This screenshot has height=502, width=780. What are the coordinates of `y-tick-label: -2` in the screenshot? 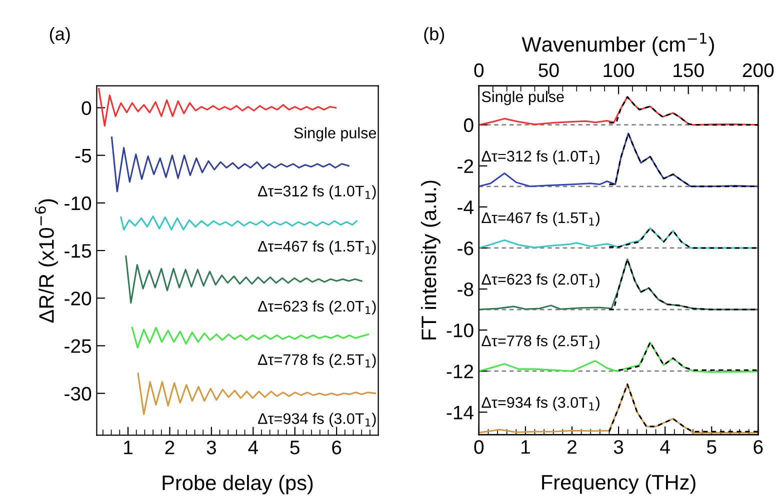 It's located at (466, 166).